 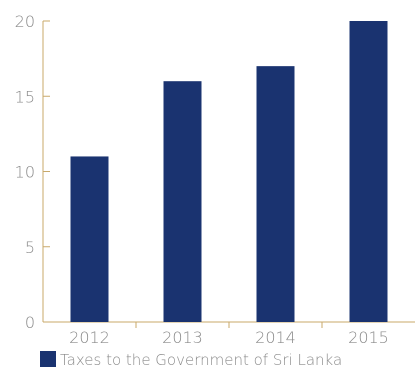 I want to click on bar-2012, so click(x=89, y=239).